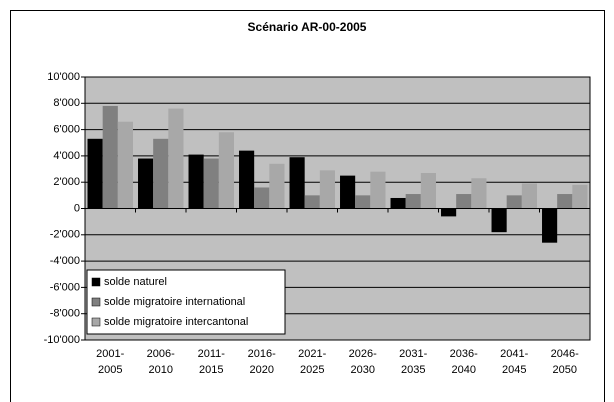 This screenshot has height=402, width=614. What do you see at coordinates (63, 77) in the screenshot?
I see `y-tick-label: 10'000` at bounding box center [63, 77].